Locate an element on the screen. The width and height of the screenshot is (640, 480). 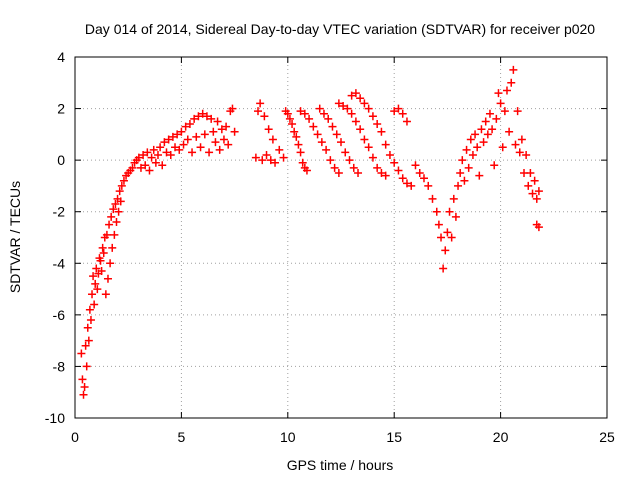
x-tick-label: 25 is located at coordinates (607, 437).